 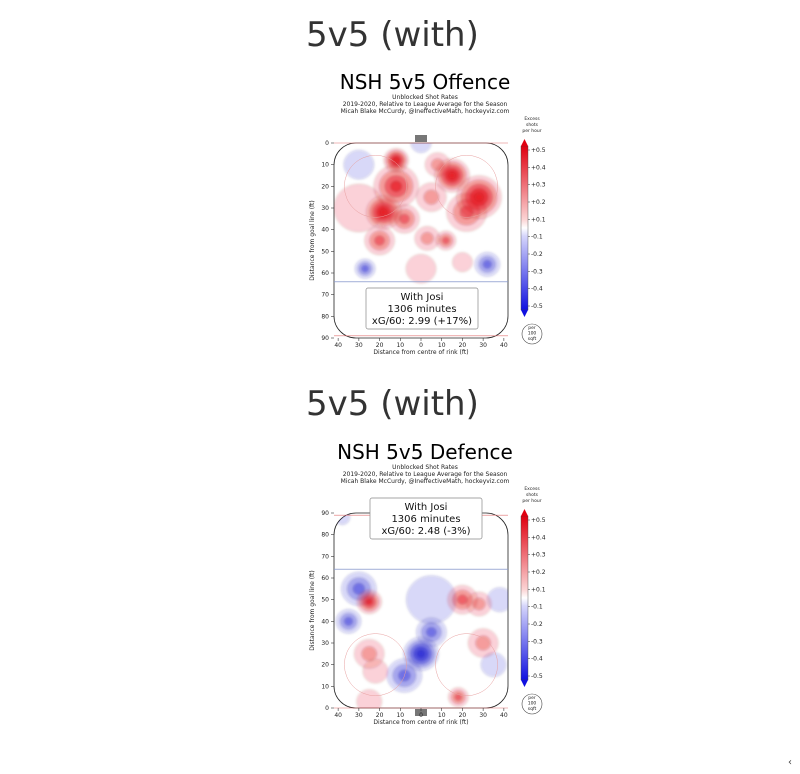 I want to click on colorbar-tick-label: +0.4, so click(x=538, y=167).